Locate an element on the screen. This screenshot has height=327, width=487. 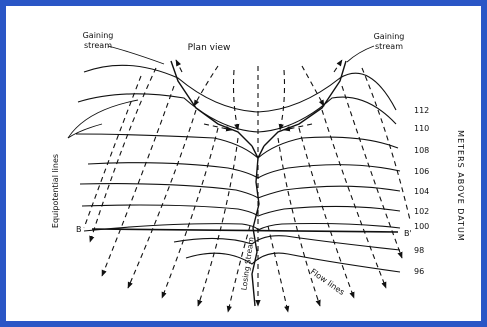
title-text: Plan view is located at coordinates (209, 48).